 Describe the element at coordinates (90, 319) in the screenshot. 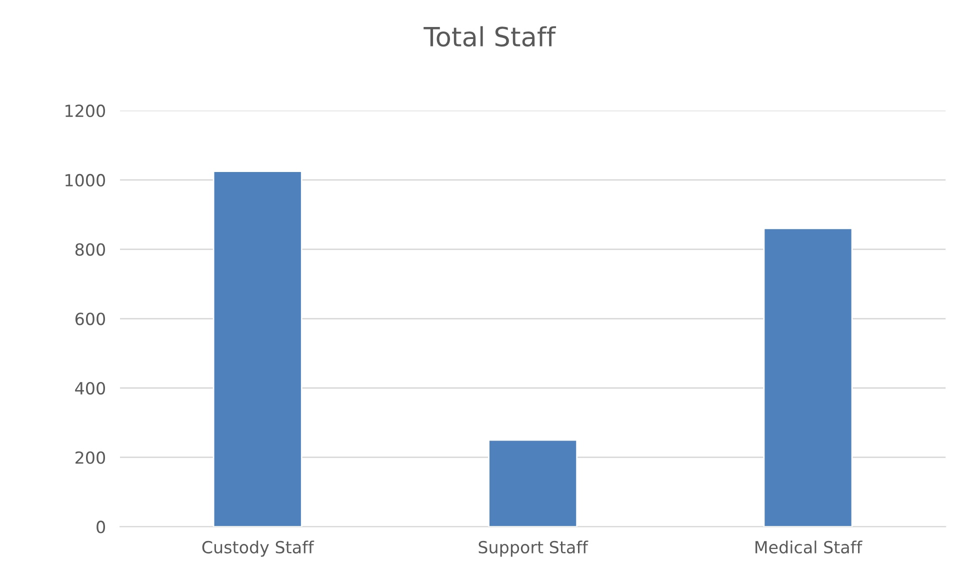

I see `y-tick-label: 600` at that location.